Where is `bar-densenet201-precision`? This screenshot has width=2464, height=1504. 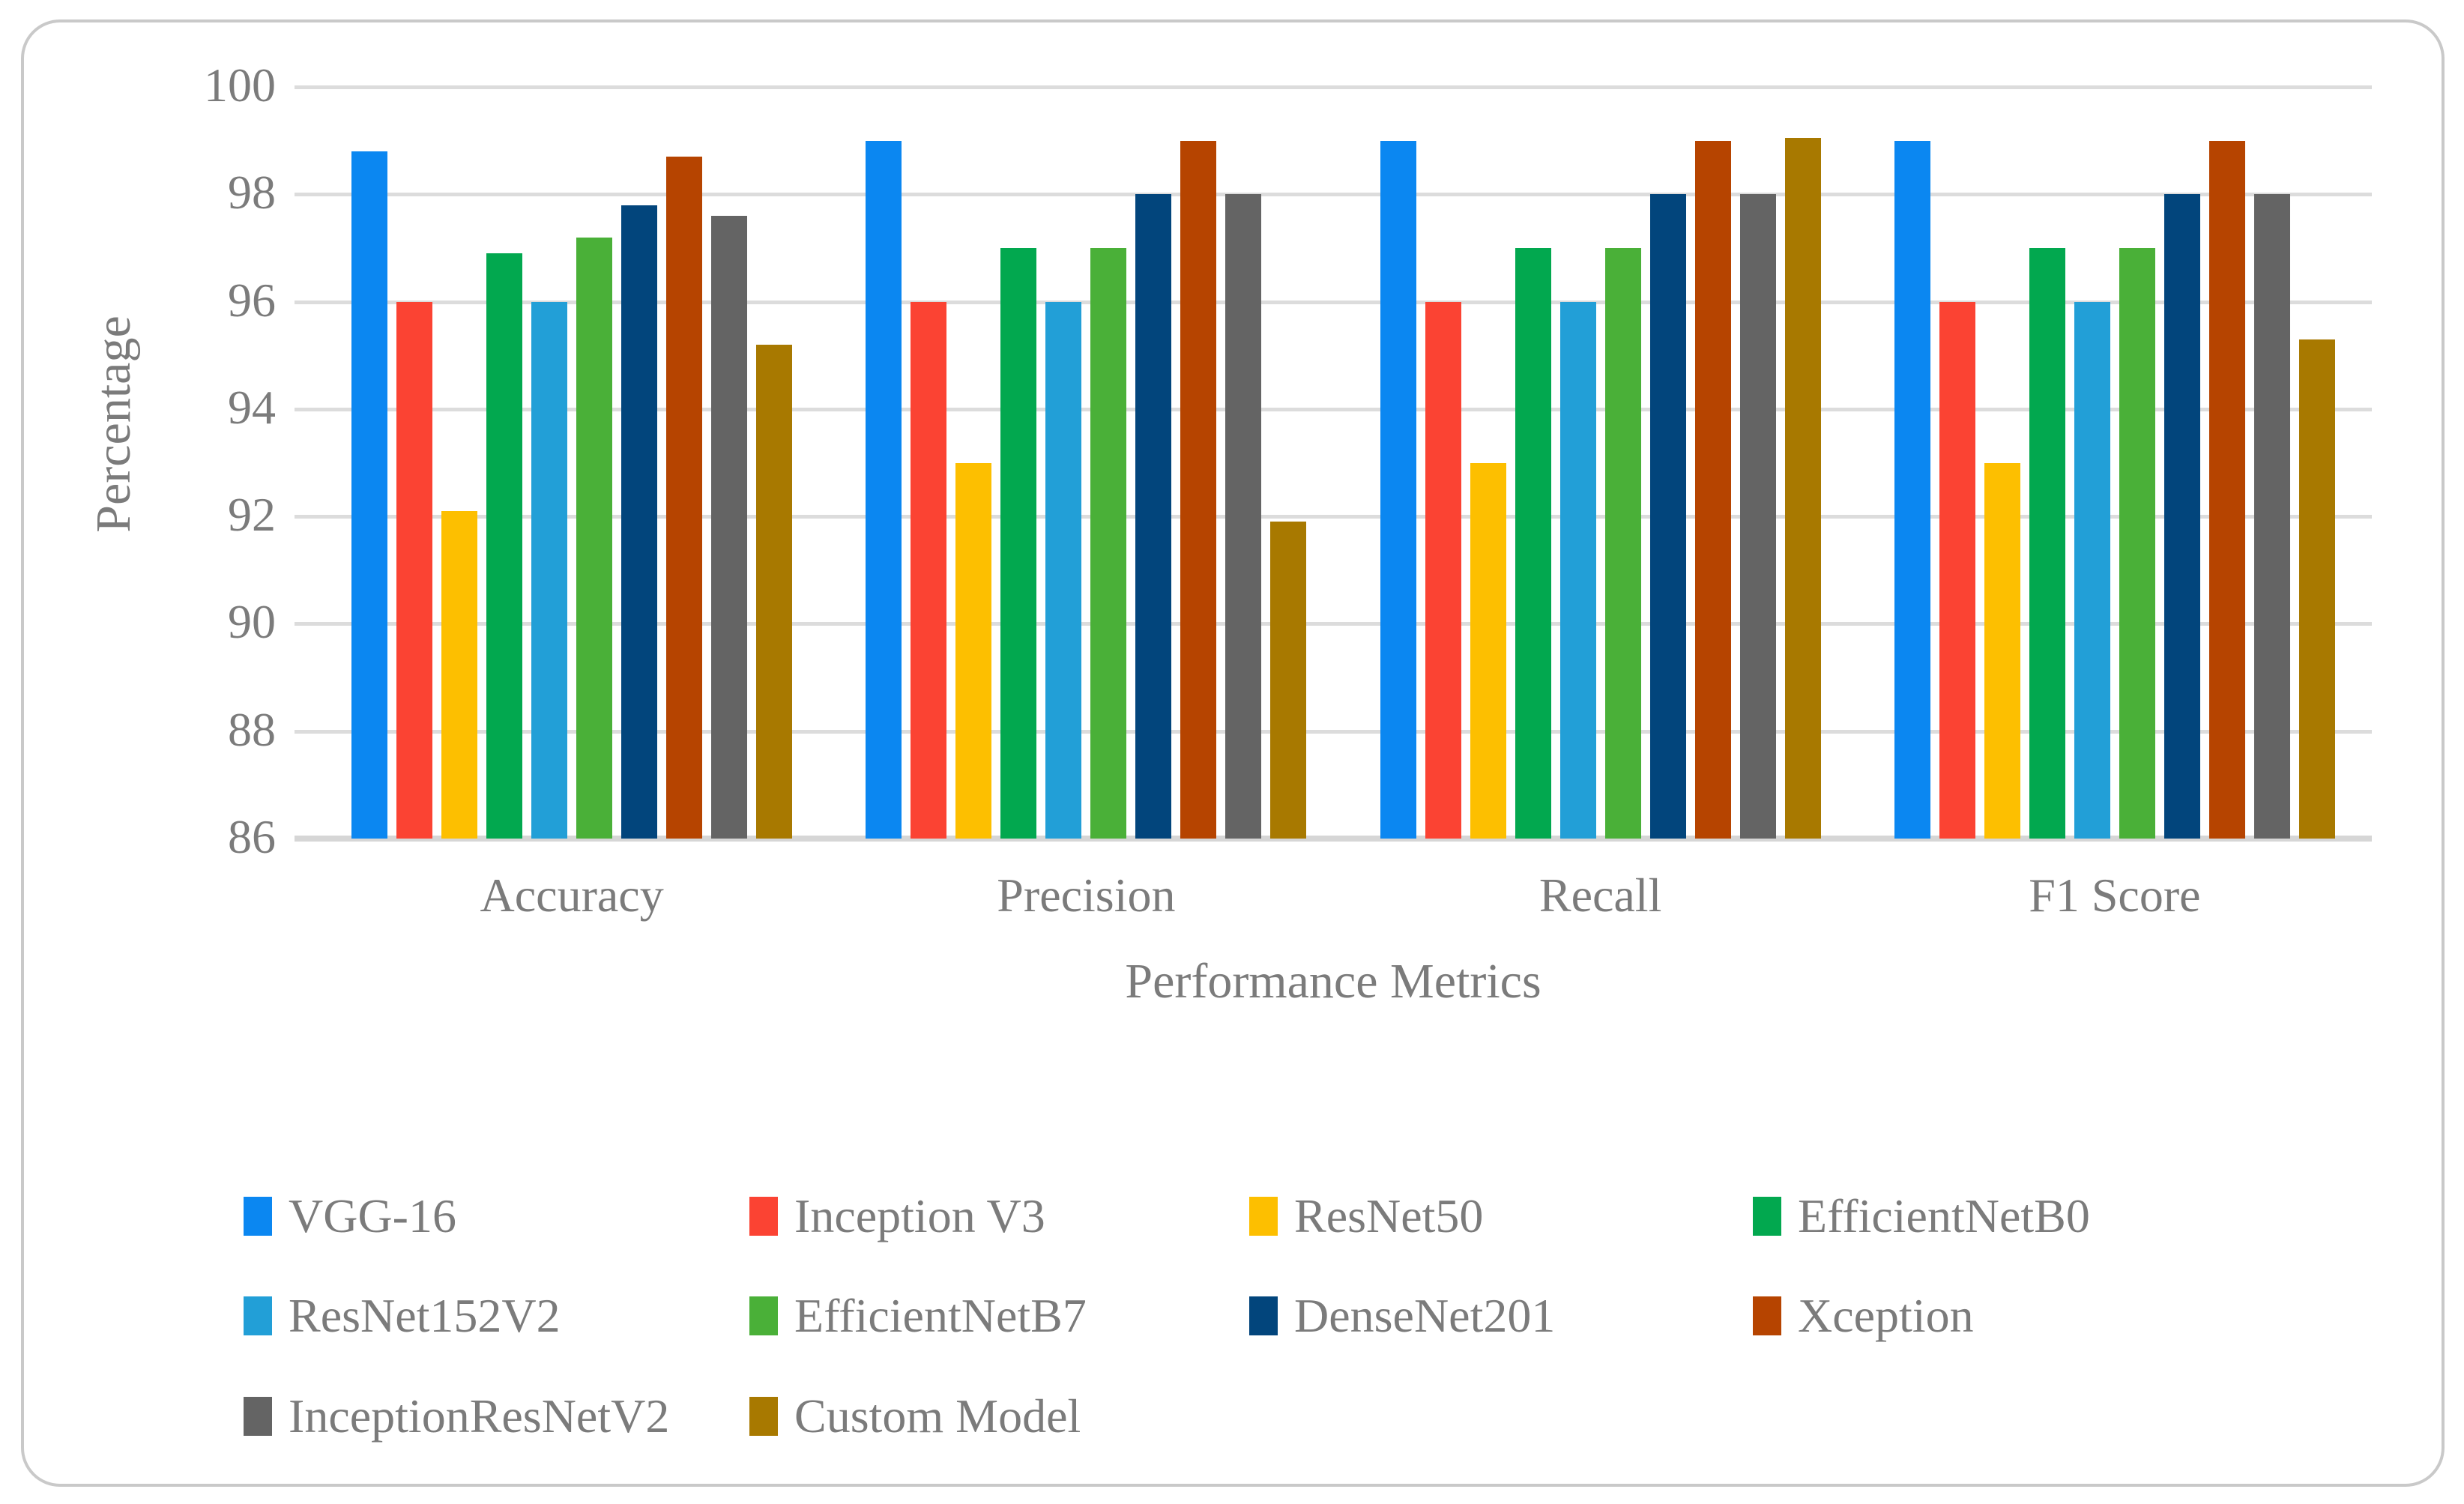
bar-densenet201-precision is located at coordinates (1153, 516).